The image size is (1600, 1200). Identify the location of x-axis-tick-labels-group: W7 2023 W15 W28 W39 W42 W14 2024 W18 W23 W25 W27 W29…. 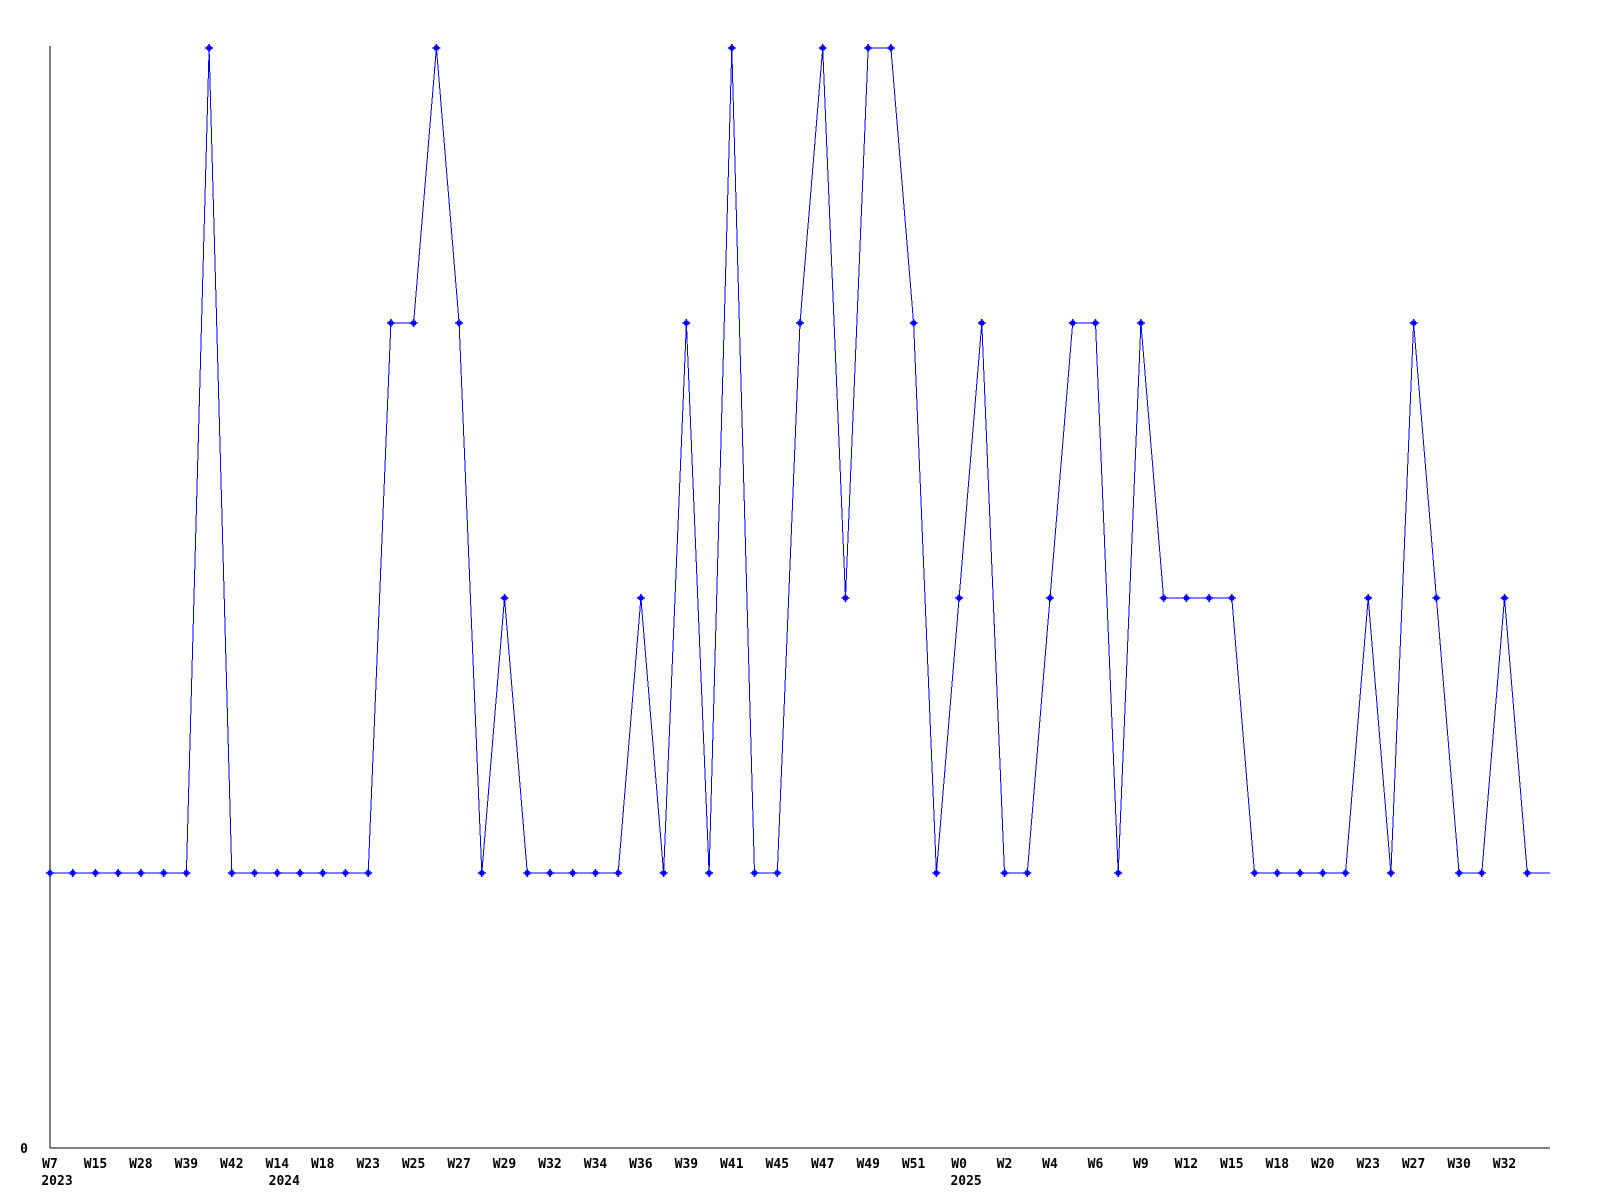
(778, 1173).